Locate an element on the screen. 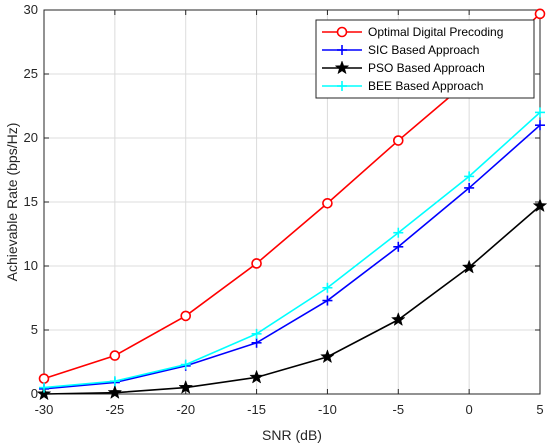 The height and width of the screenshot is (446, 550). y-tick-label: 30 is located at coordinates (31, 9).